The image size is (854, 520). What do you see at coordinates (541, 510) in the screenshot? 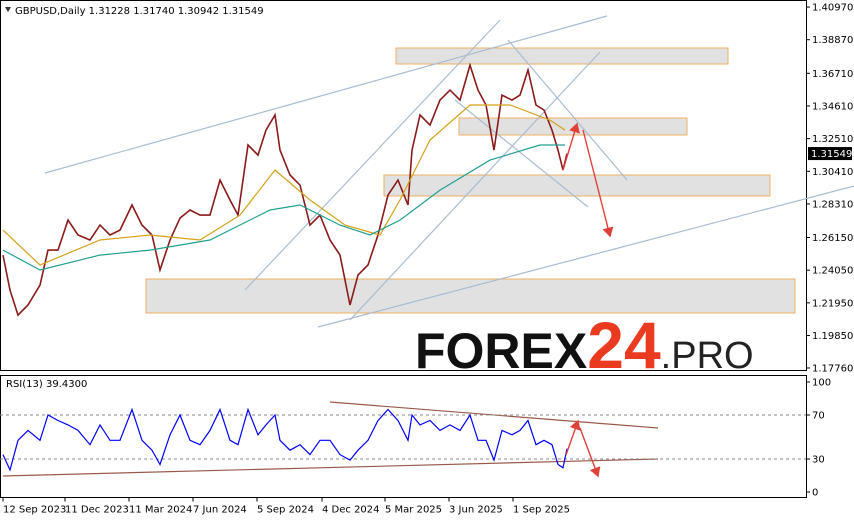
I see `x-tick-label: 1 Sep 2025` at bounding box center [541, 510].